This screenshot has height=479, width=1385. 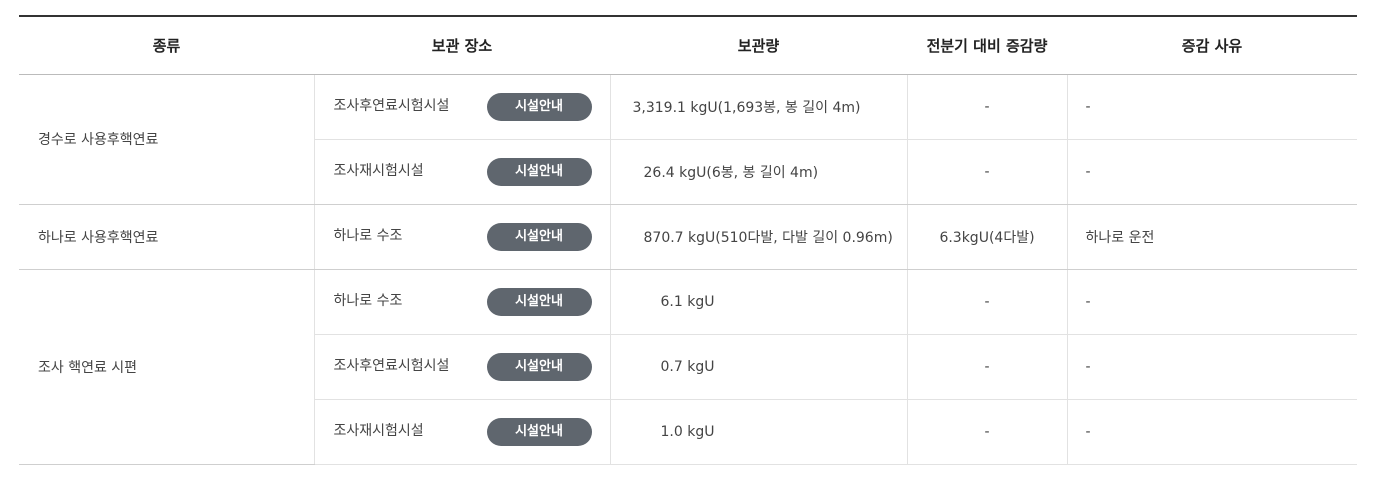 What do you see at coordinates (758, 302) in the screenshot?
I see `amount-cell: 6.1 kgU` at bounding box center [758, 302].